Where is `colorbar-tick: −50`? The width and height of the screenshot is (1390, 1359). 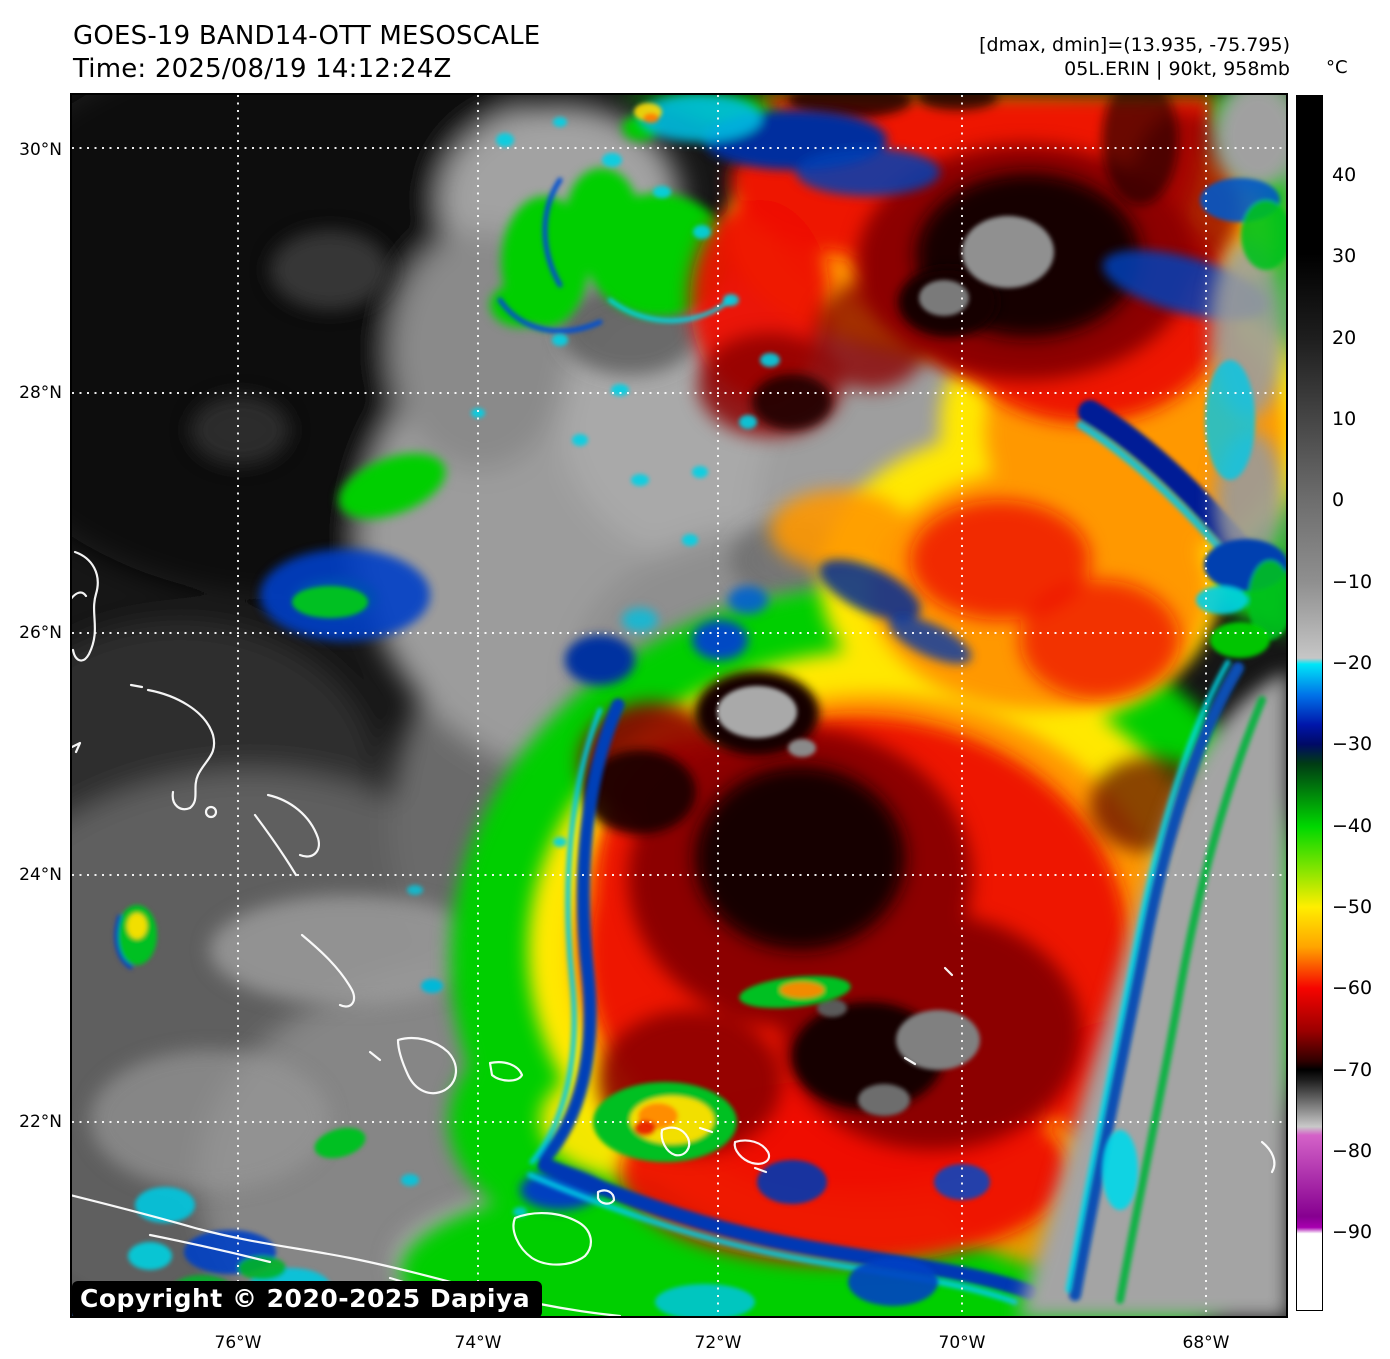 colorbar-tick: −50 is located at coordinates (1352, 907).